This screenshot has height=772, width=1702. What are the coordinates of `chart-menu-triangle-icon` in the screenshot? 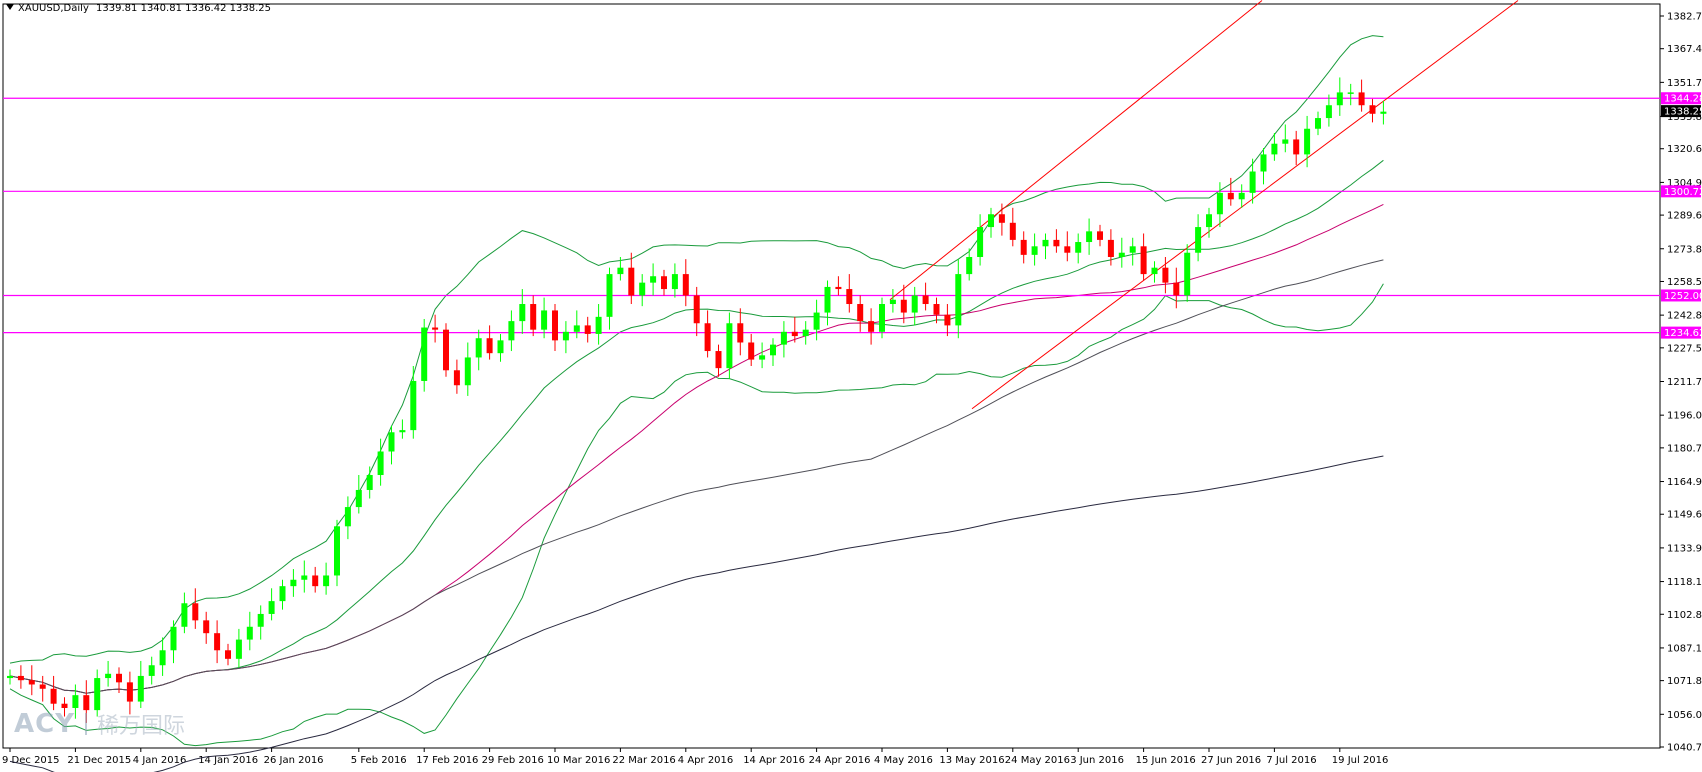 It's located at (10, 7).